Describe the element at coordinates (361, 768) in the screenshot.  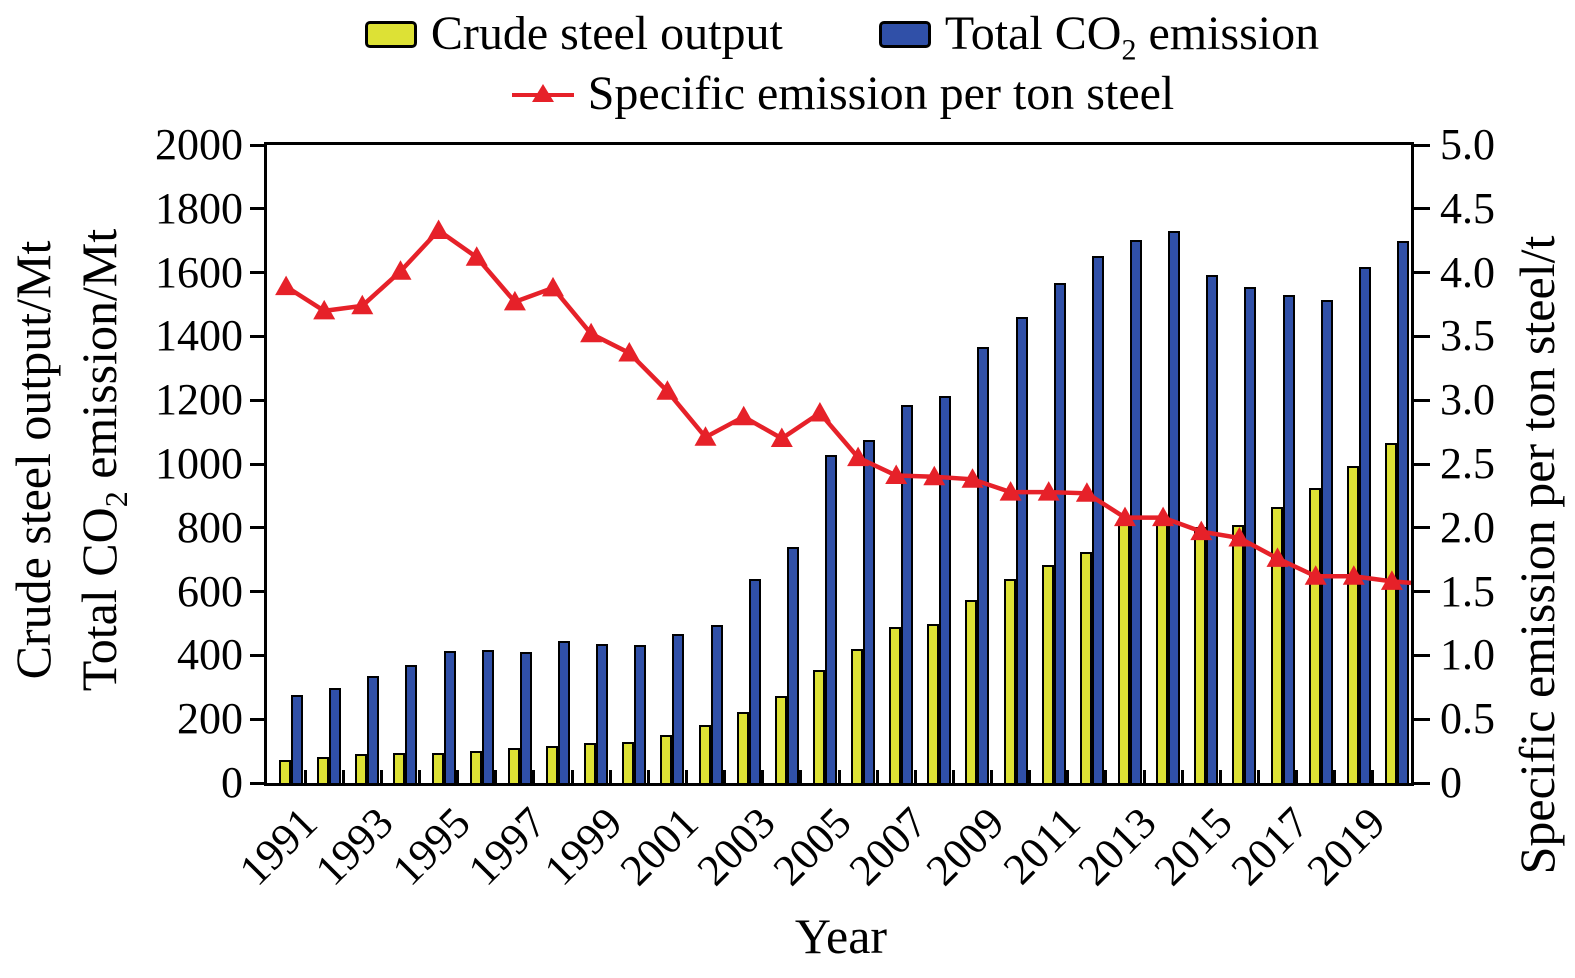
I see `bar-crude-steel-1993` at that location.